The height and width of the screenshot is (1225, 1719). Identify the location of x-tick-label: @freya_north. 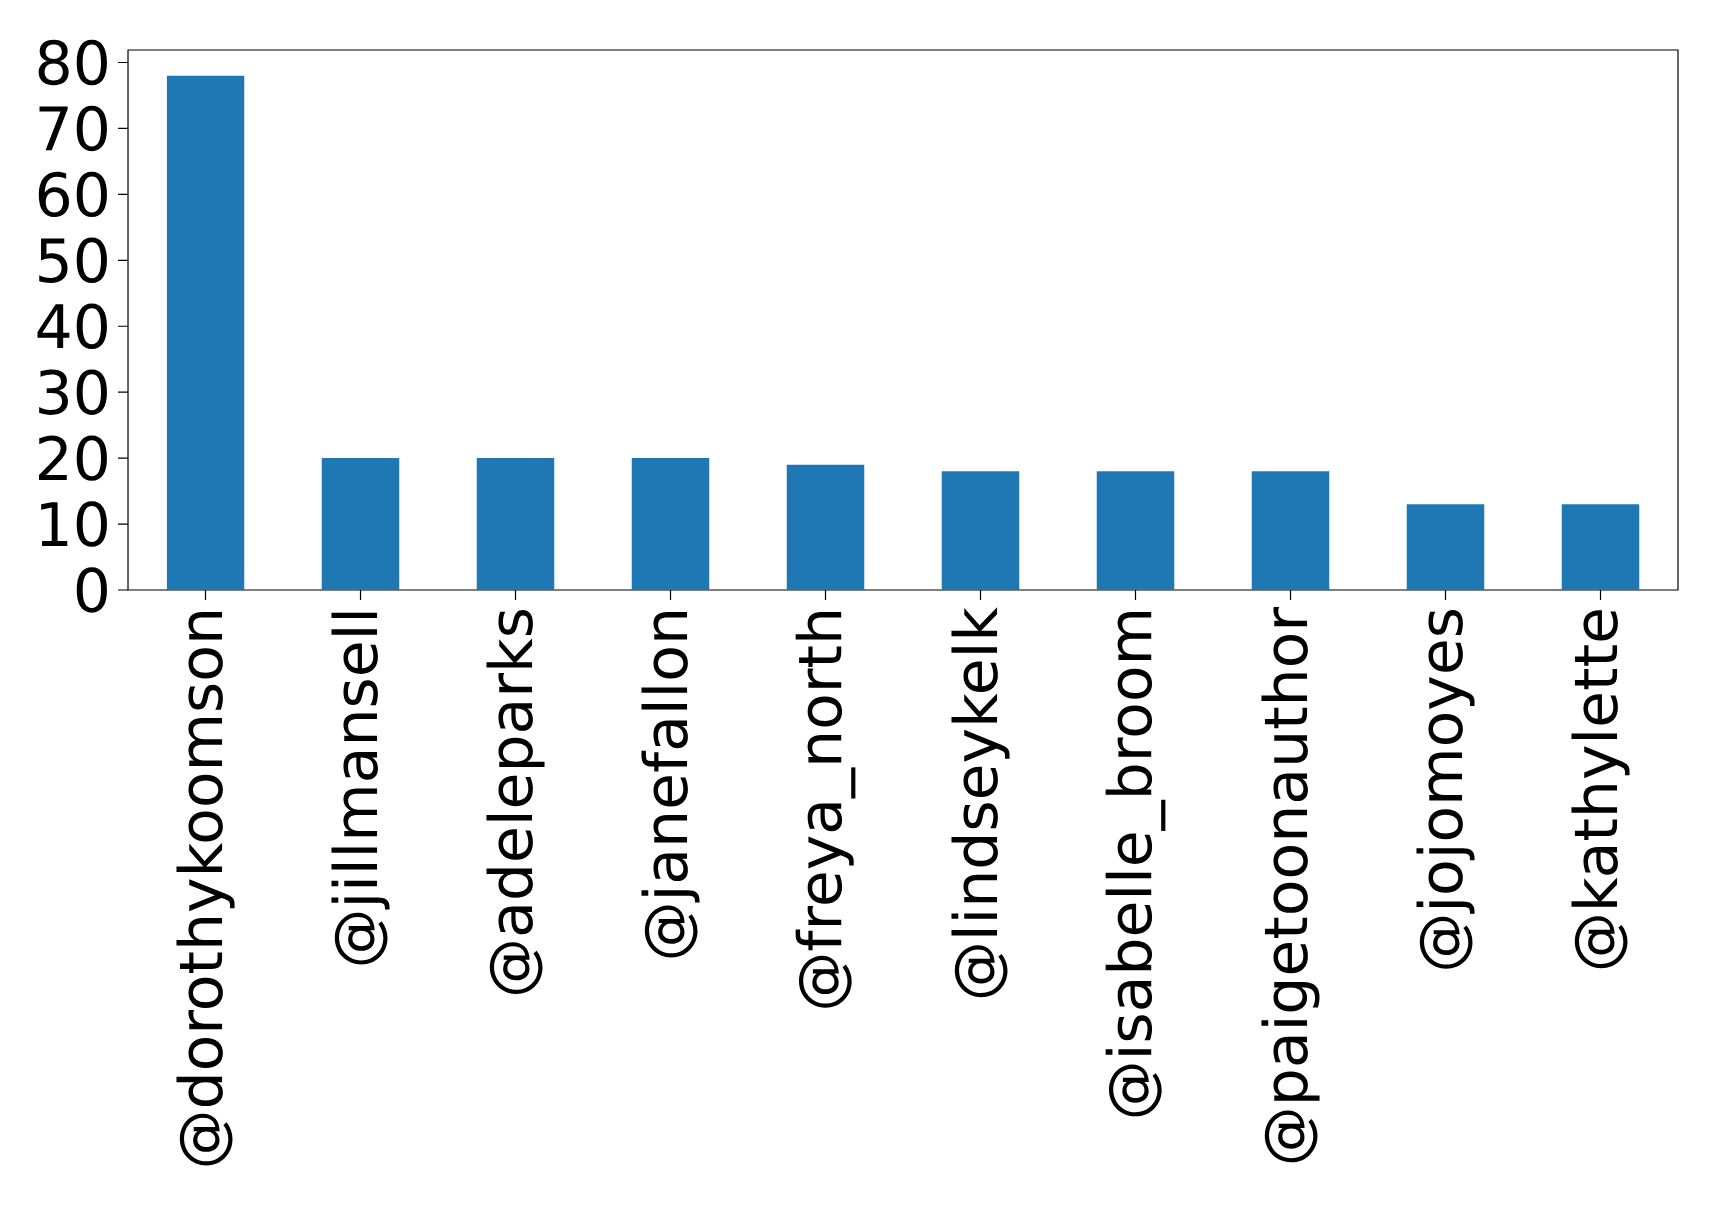
(825, 810).